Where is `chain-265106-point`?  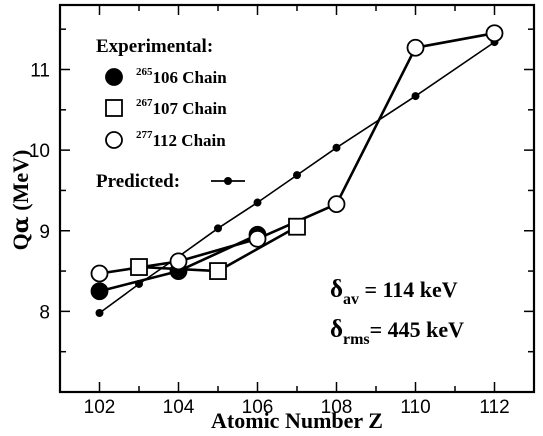
chain-265106-point is located at coordinates (99, 291).